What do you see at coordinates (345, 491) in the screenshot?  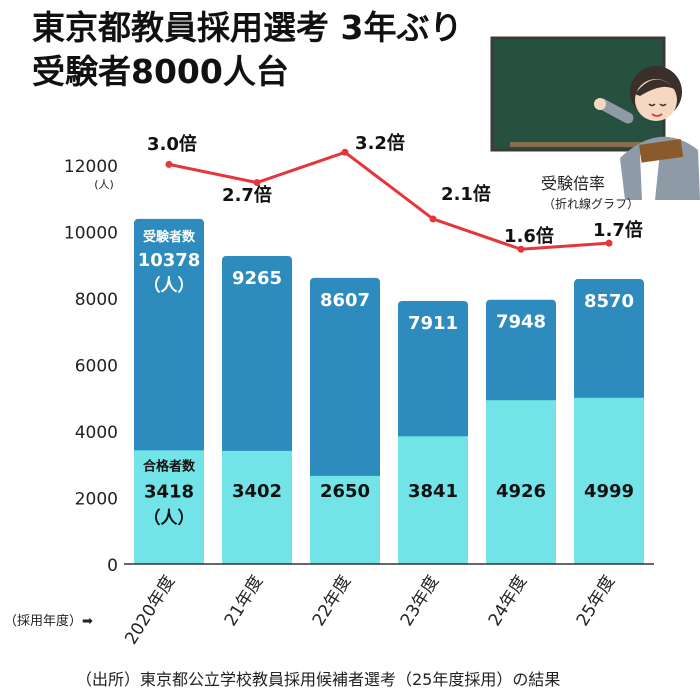 I see `passers-value-label: 2650` at bounding box center [345, 491].